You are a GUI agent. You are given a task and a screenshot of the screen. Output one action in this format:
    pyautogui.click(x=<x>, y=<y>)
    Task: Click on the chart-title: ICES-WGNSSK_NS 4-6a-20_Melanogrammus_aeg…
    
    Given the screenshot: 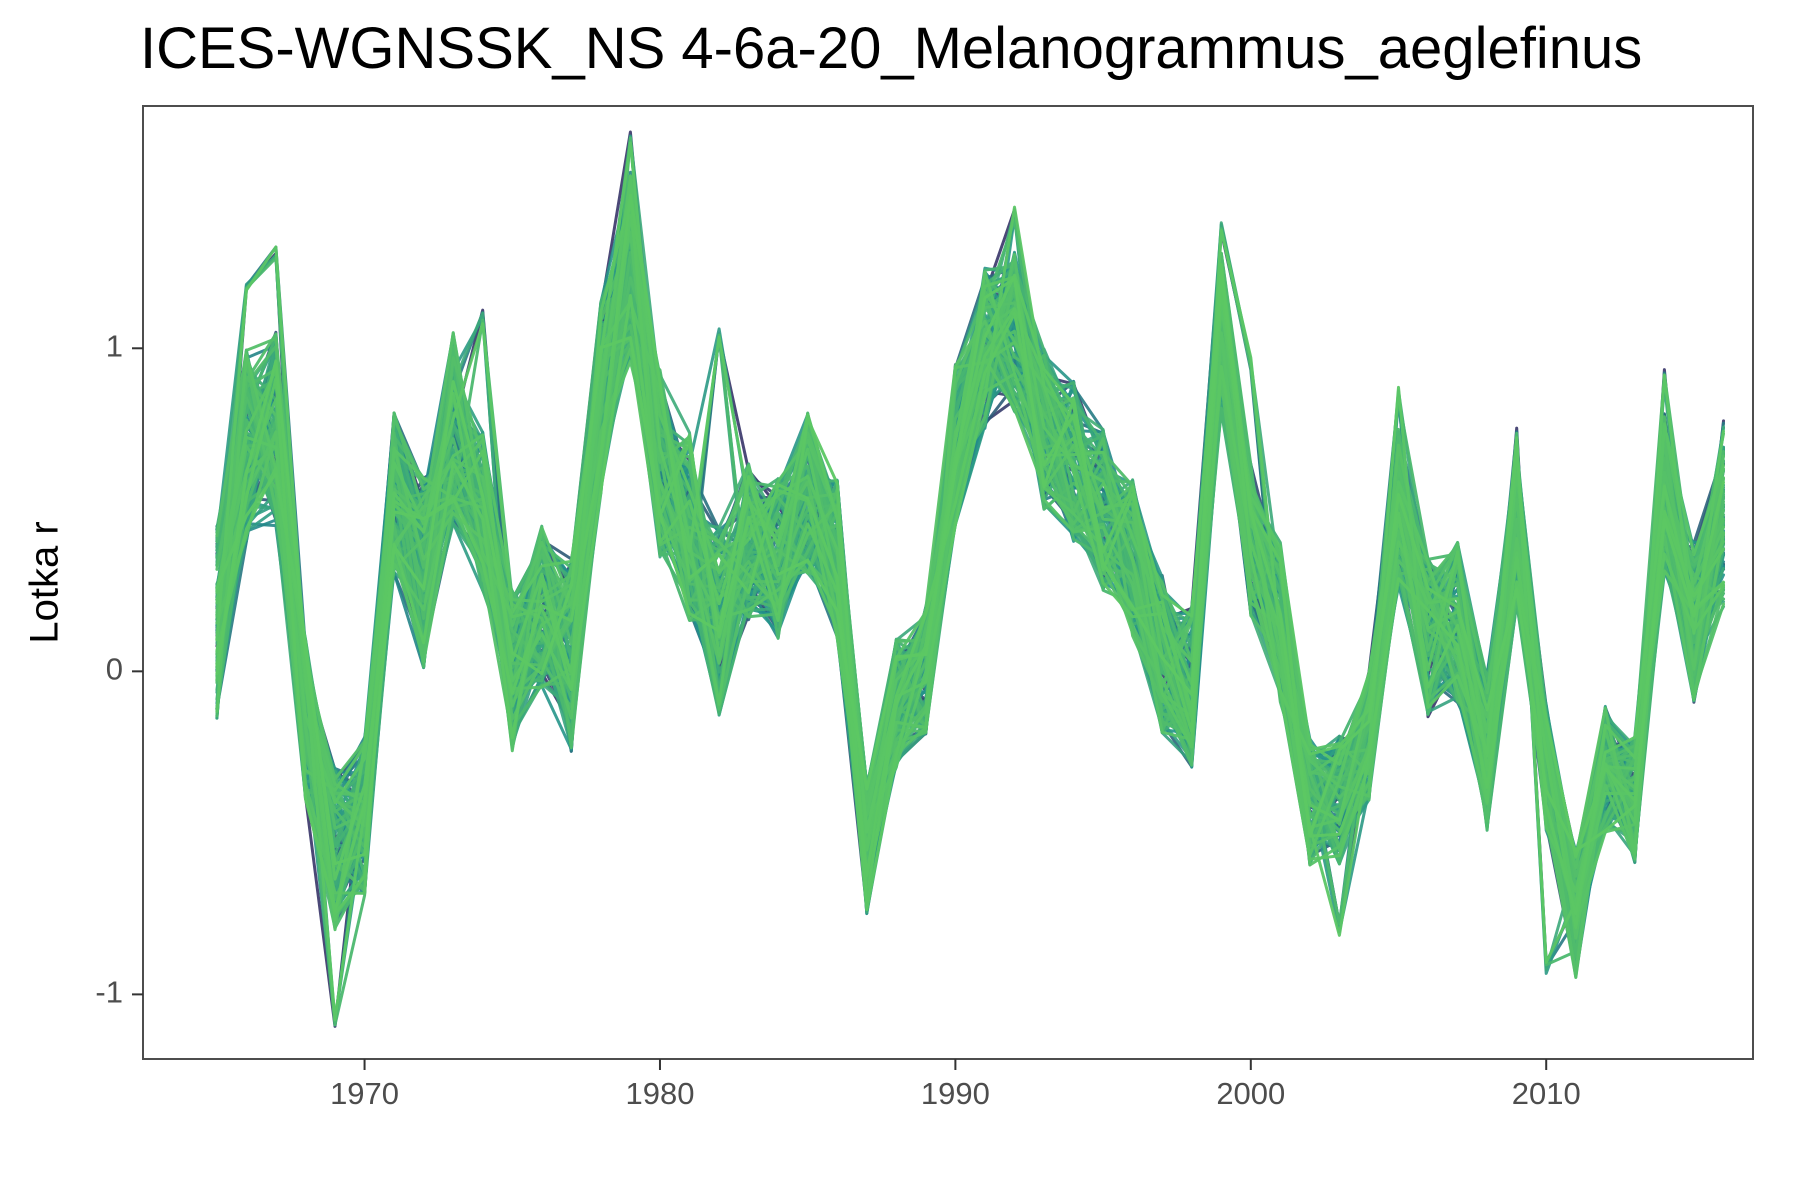 What is the action you would take?
    pyautogui.click(x=891, y=48)
    